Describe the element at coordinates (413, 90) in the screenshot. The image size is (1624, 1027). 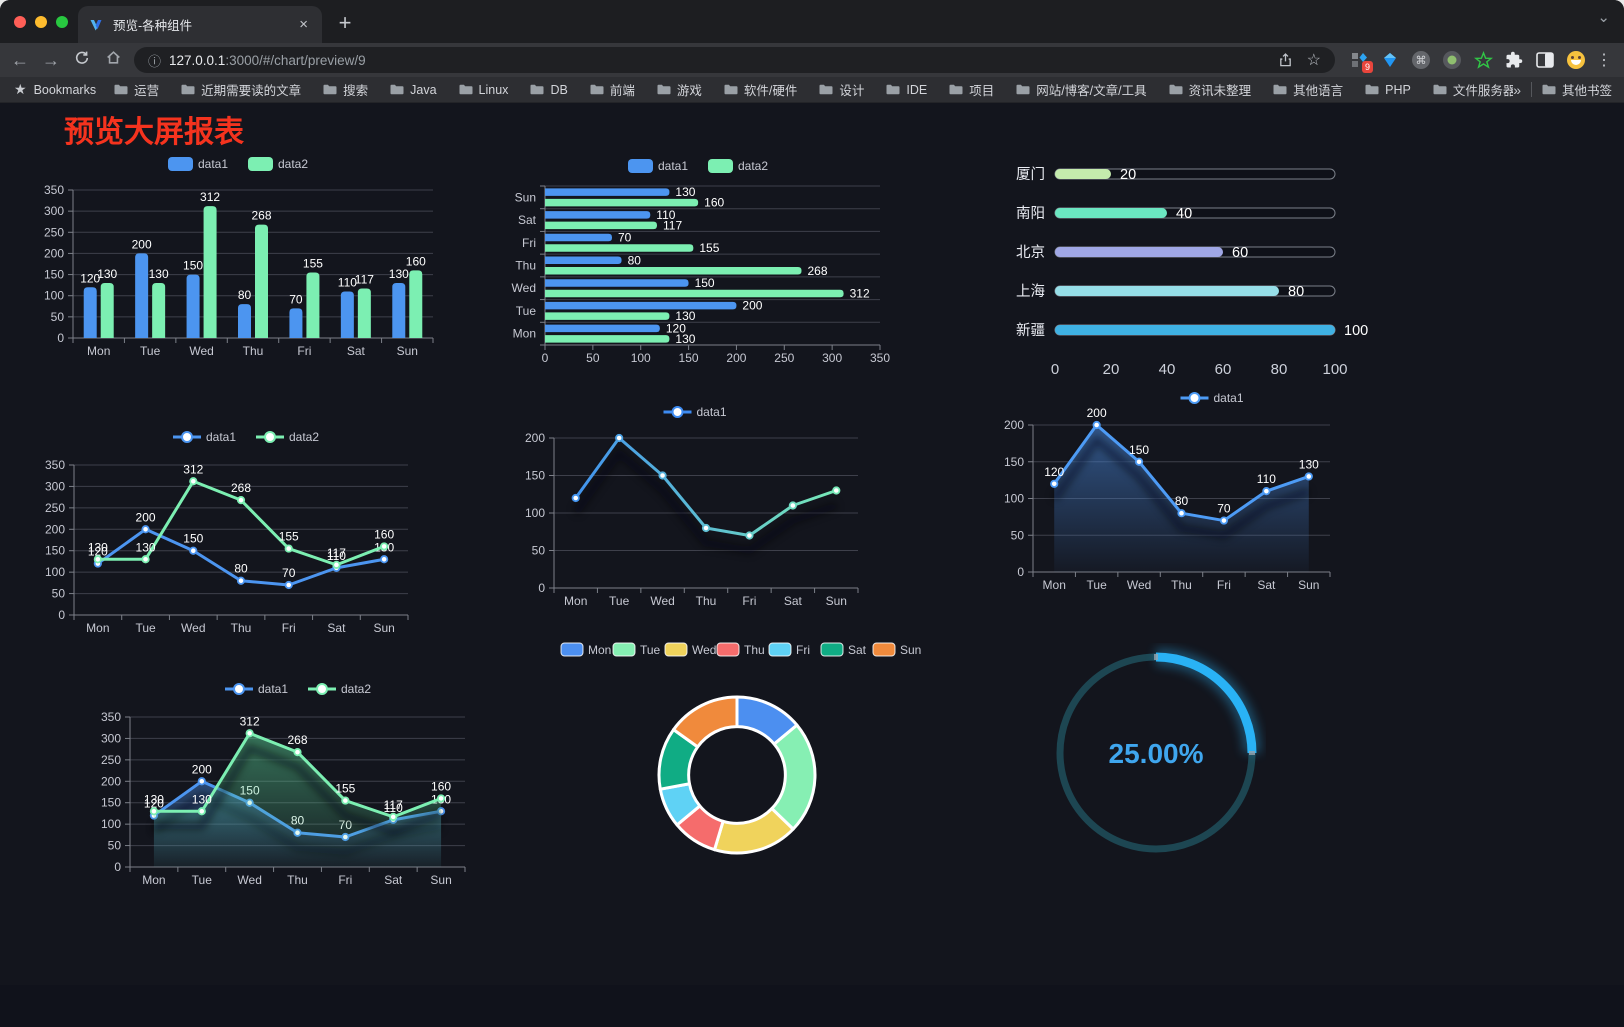
I see `bookmark-folder: Java` at that location.